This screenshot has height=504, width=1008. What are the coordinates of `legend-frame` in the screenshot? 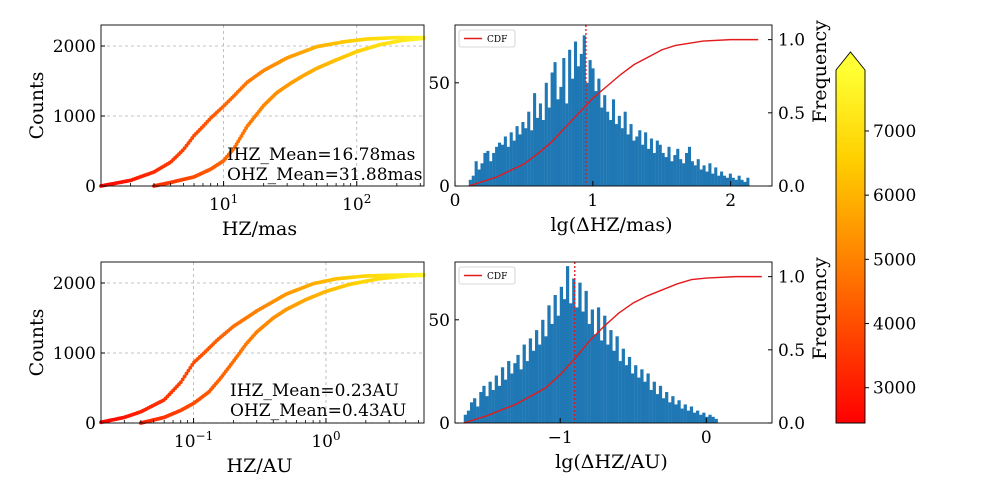 It's located at (487, 38).